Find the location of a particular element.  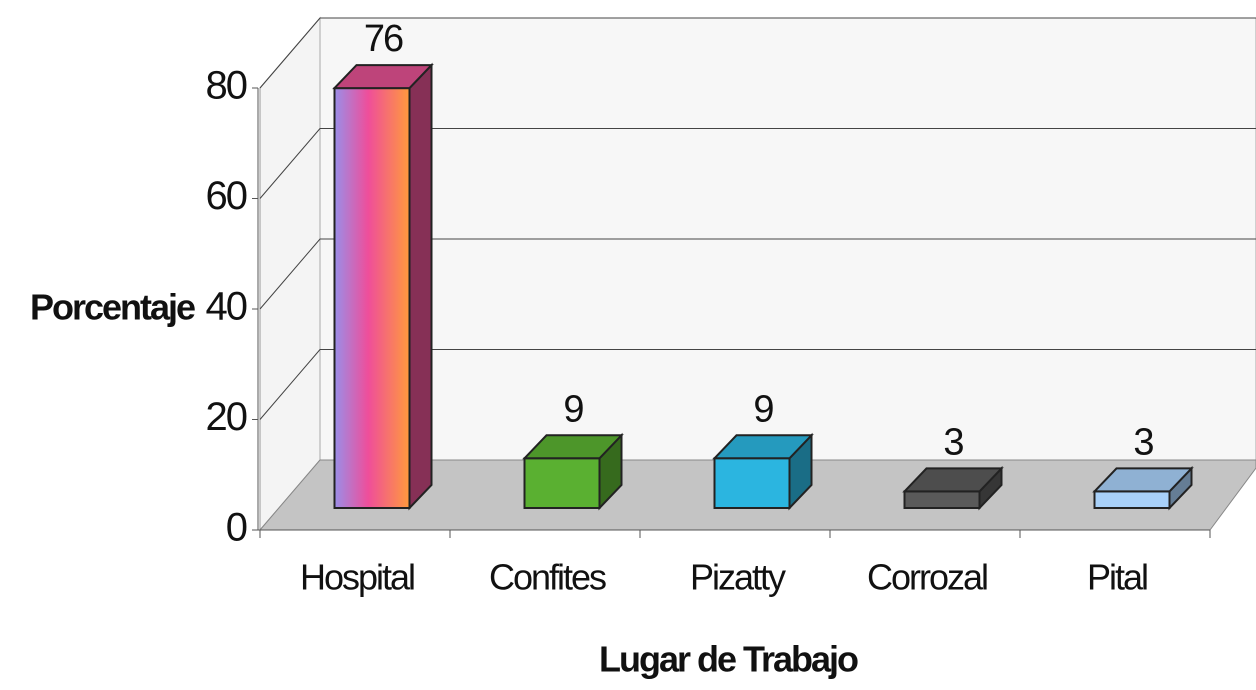

x-tick-label: Corrozal is located at coordinates (927, 577).